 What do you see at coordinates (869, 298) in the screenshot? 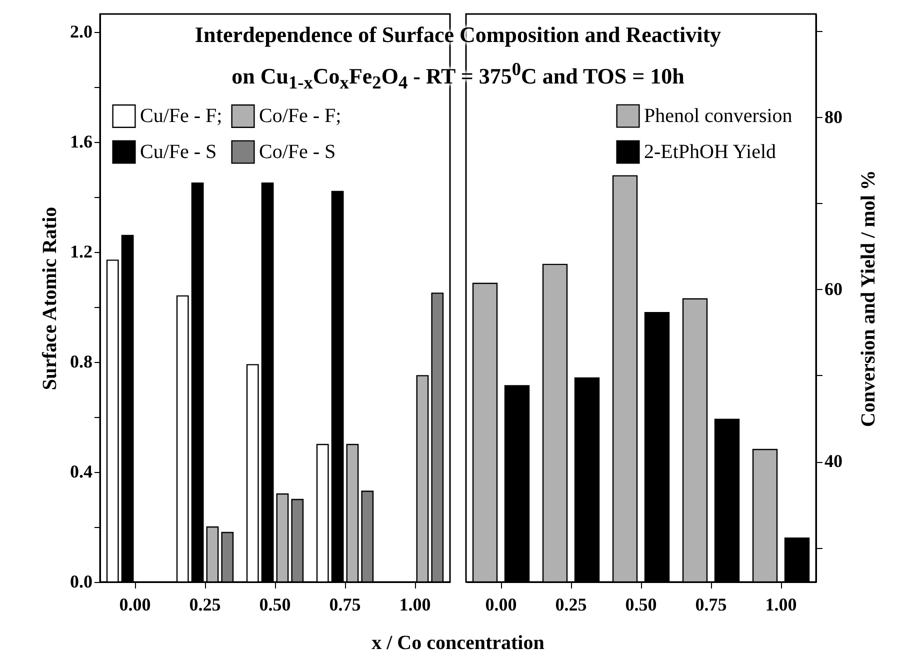
I see `y2-axis-title: Conversion and Yield / mol %` at bounding box center [869, 298].